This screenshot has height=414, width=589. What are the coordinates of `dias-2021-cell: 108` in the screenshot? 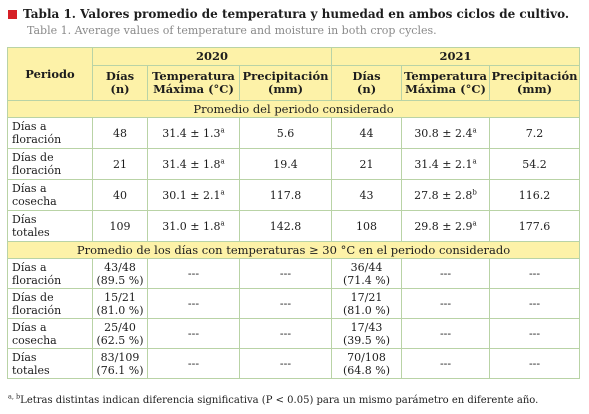 It's located at (367, 226).